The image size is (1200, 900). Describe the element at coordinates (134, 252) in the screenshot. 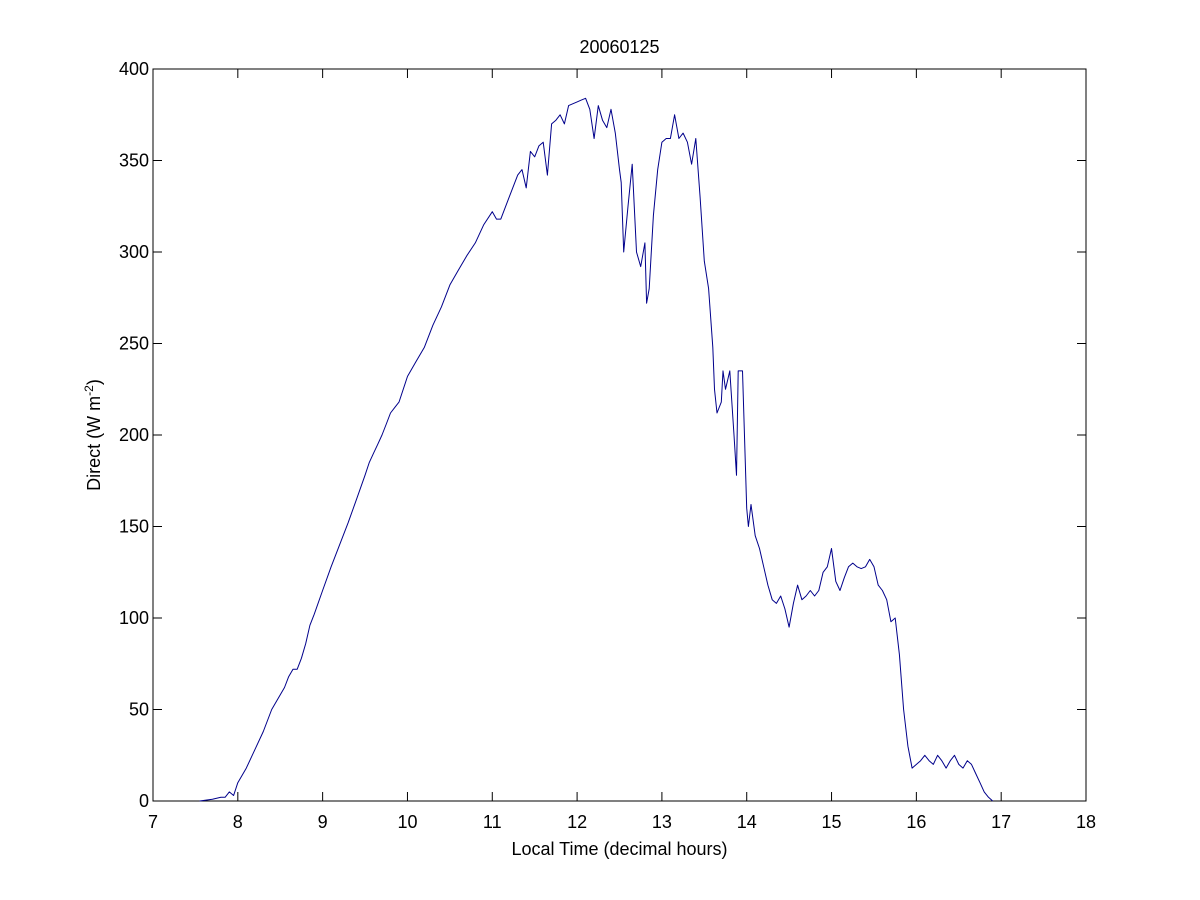

I see `y-tick-label-6: 300` at that location.